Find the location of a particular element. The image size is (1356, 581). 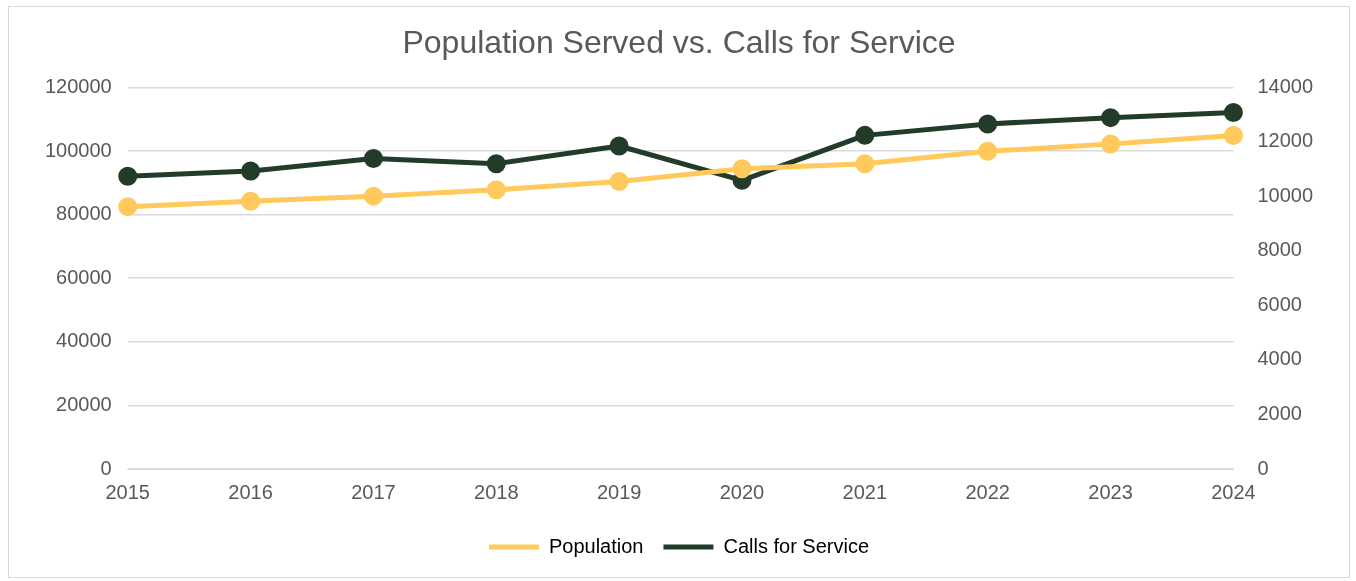

y-tick-label: 20000 is located at coordinates (84, 403).